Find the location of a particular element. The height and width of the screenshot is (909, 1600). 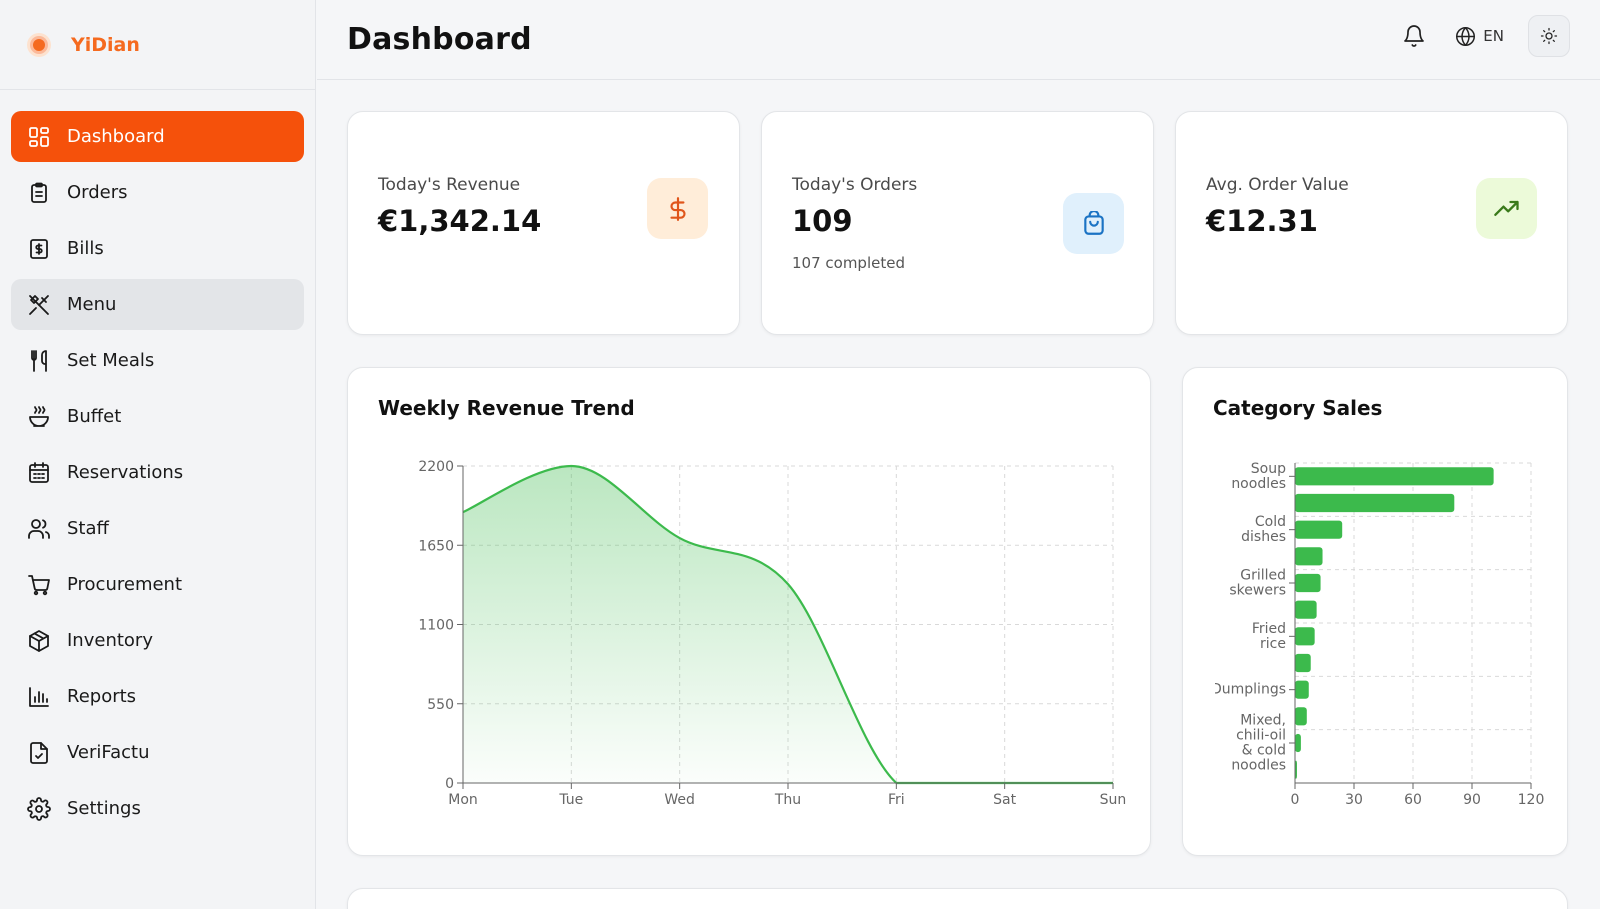

stat-card-revenue: Today's Revenue €1,342.14 is located at coordinates (543, 223).